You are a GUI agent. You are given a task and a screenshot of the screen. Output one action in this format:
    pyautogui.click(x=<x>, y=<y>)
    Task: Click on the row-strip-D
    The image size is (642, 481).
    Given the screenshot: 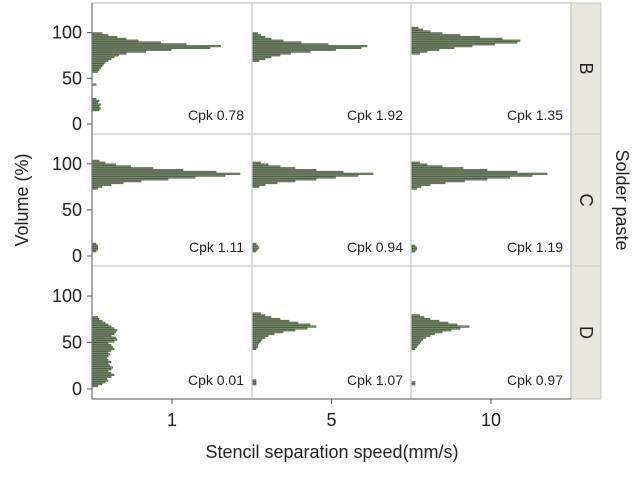 What is the action you would take?
    pyautogui.click(x=586, y=332)
    